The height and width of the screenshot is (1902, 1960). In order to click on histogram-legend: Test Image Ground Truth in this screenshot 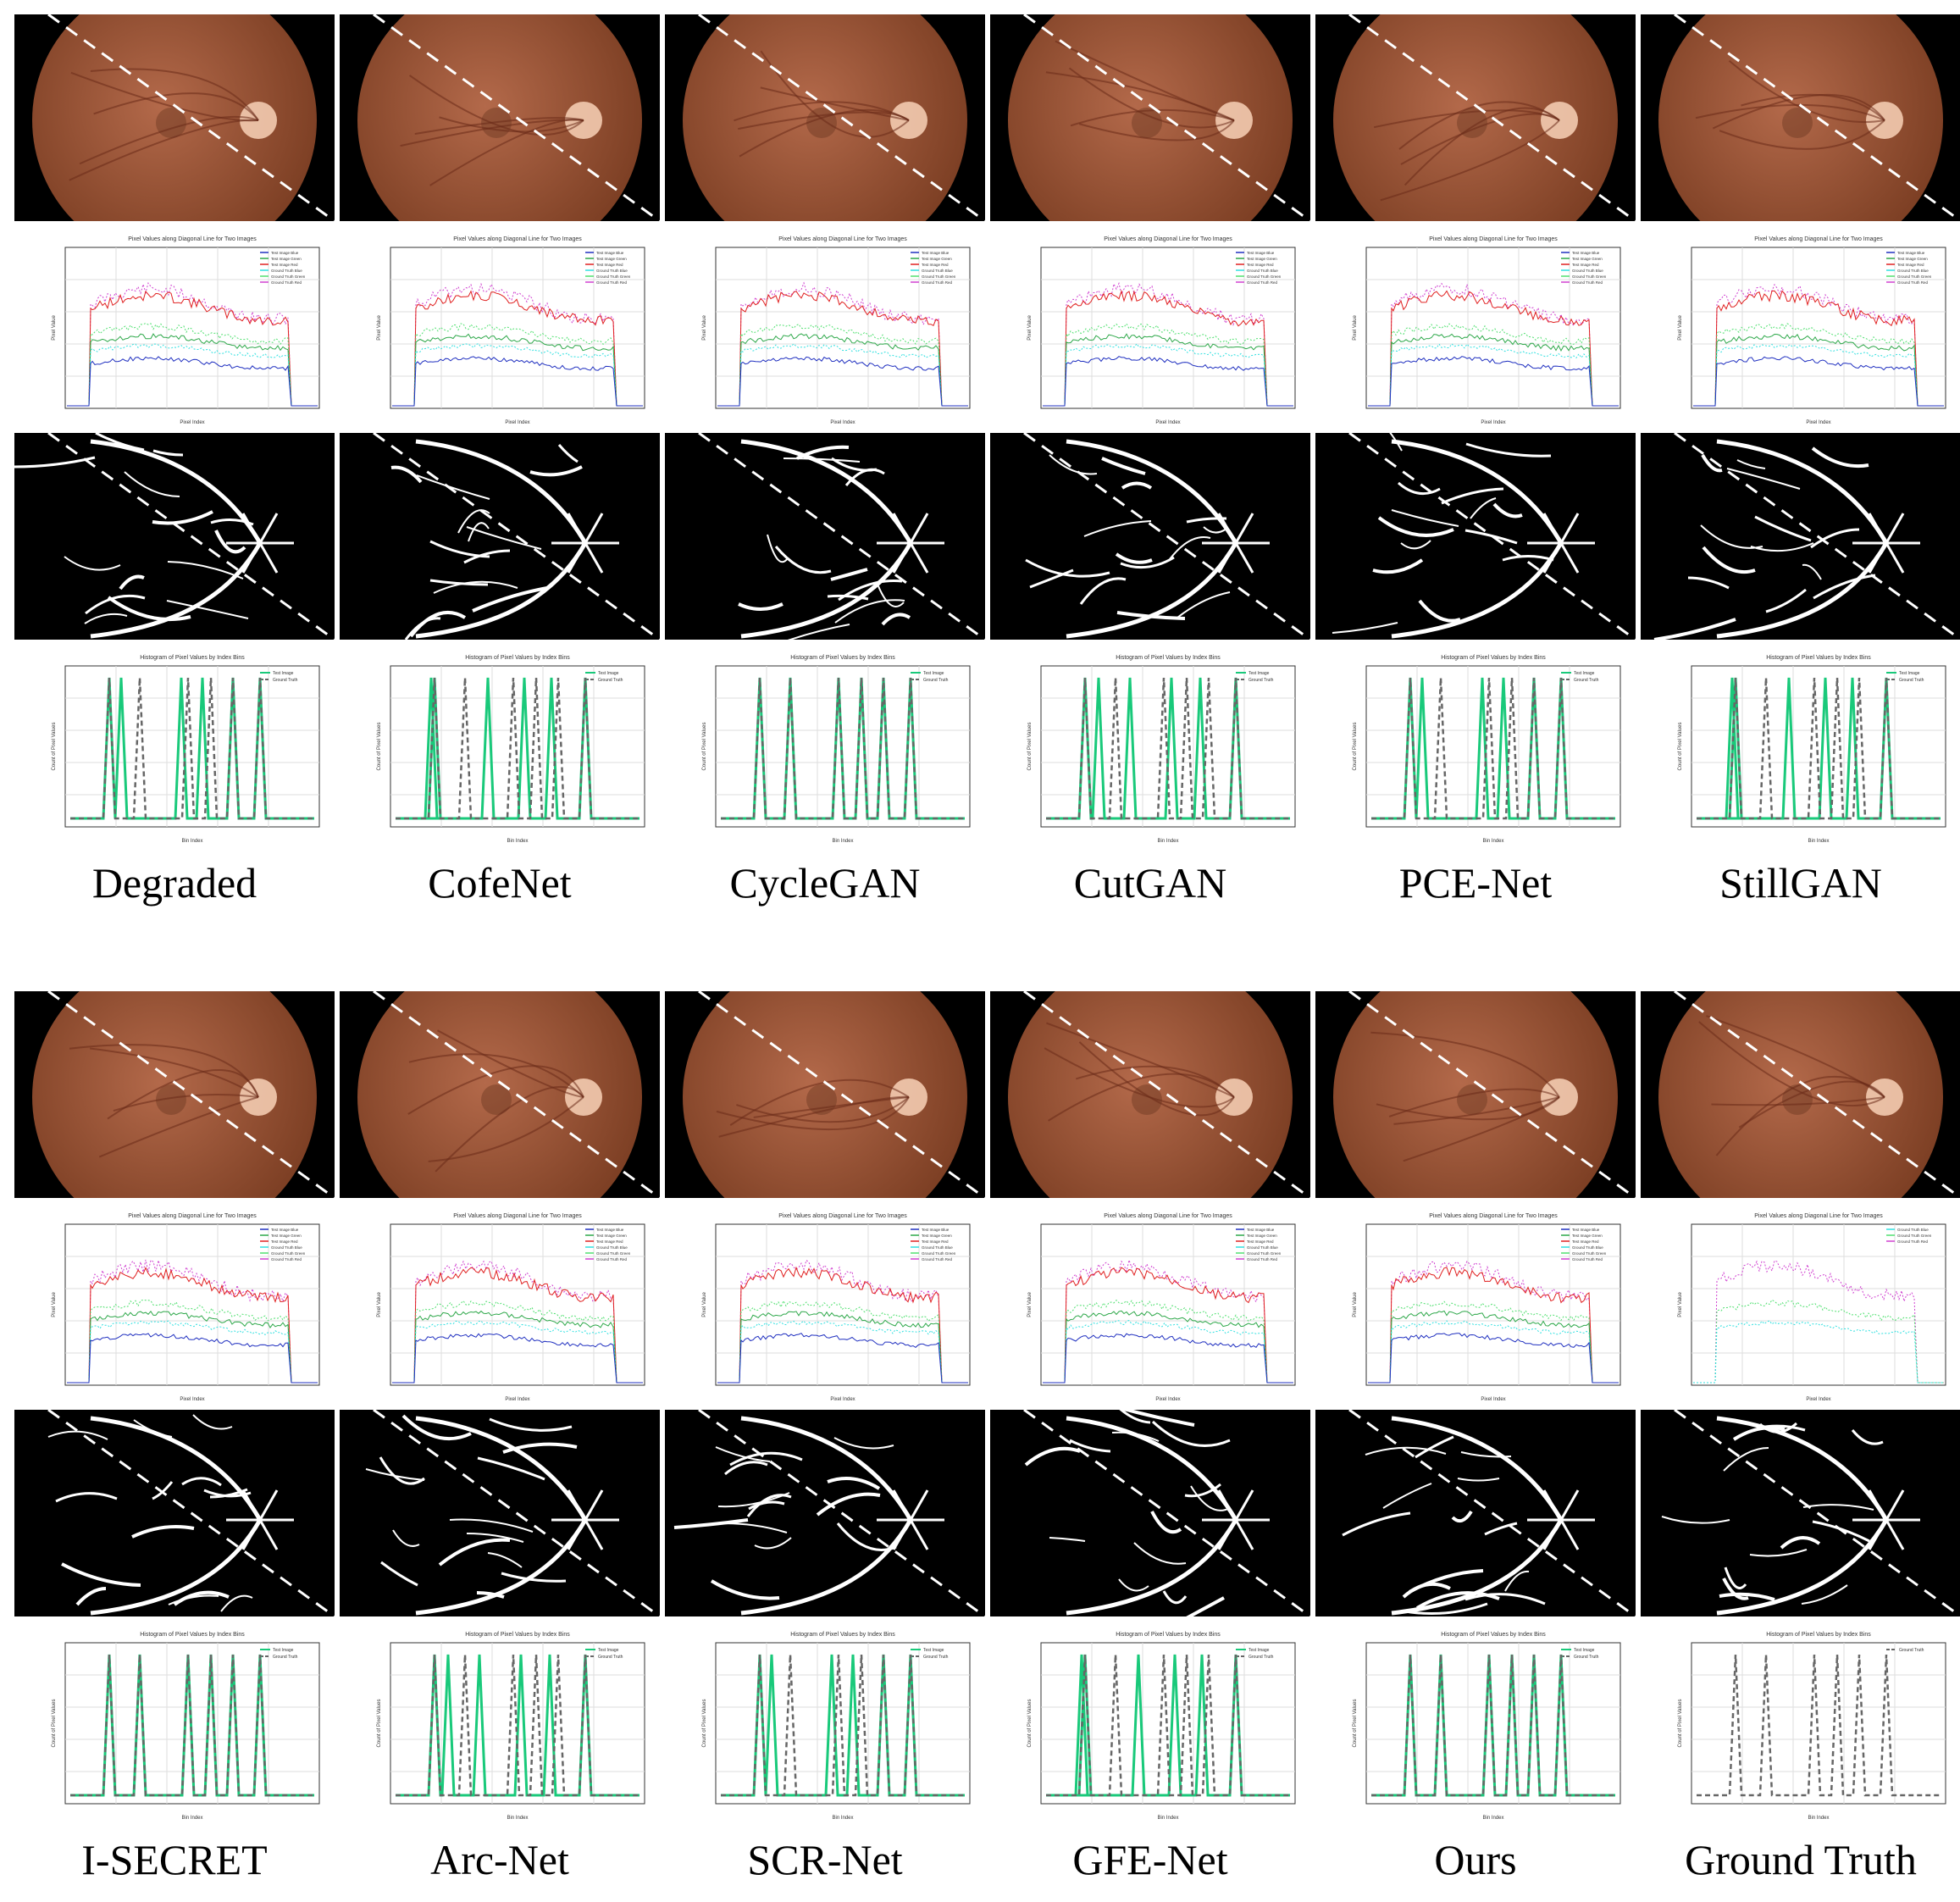, I will do `click(1255, 677)`.